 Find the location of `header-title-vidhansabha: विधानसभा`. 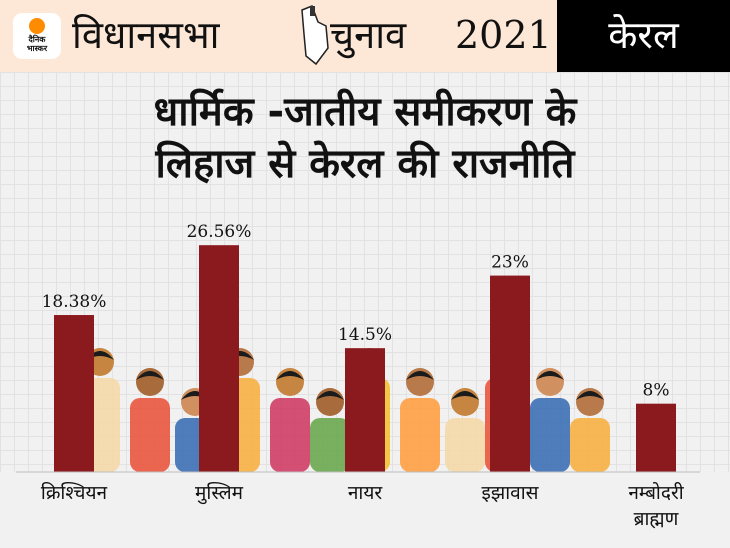

header-title-vidhansabha: विधानसभा is located at coordinates (146, 35).